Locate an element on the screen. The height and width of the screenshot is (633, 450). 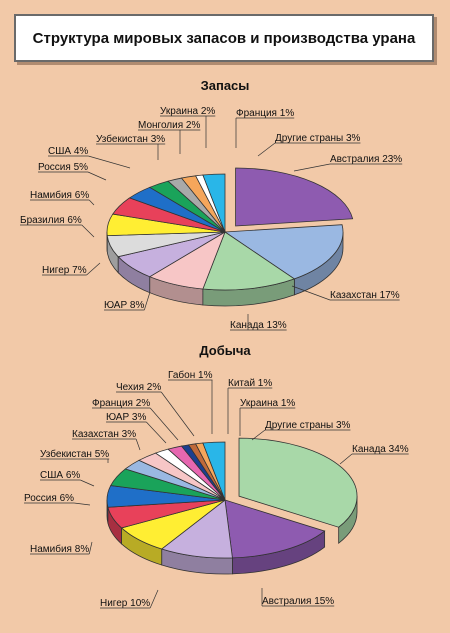
label-монголия: Монголия 2% is located at coordinates (169, 125).